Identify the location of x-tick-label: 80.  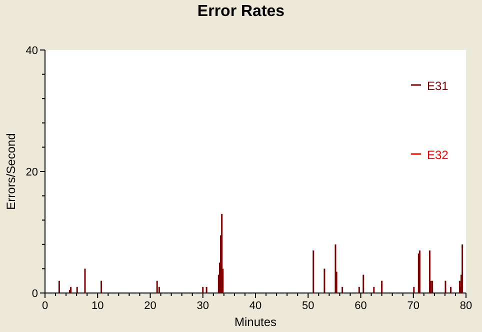
(466, 306).